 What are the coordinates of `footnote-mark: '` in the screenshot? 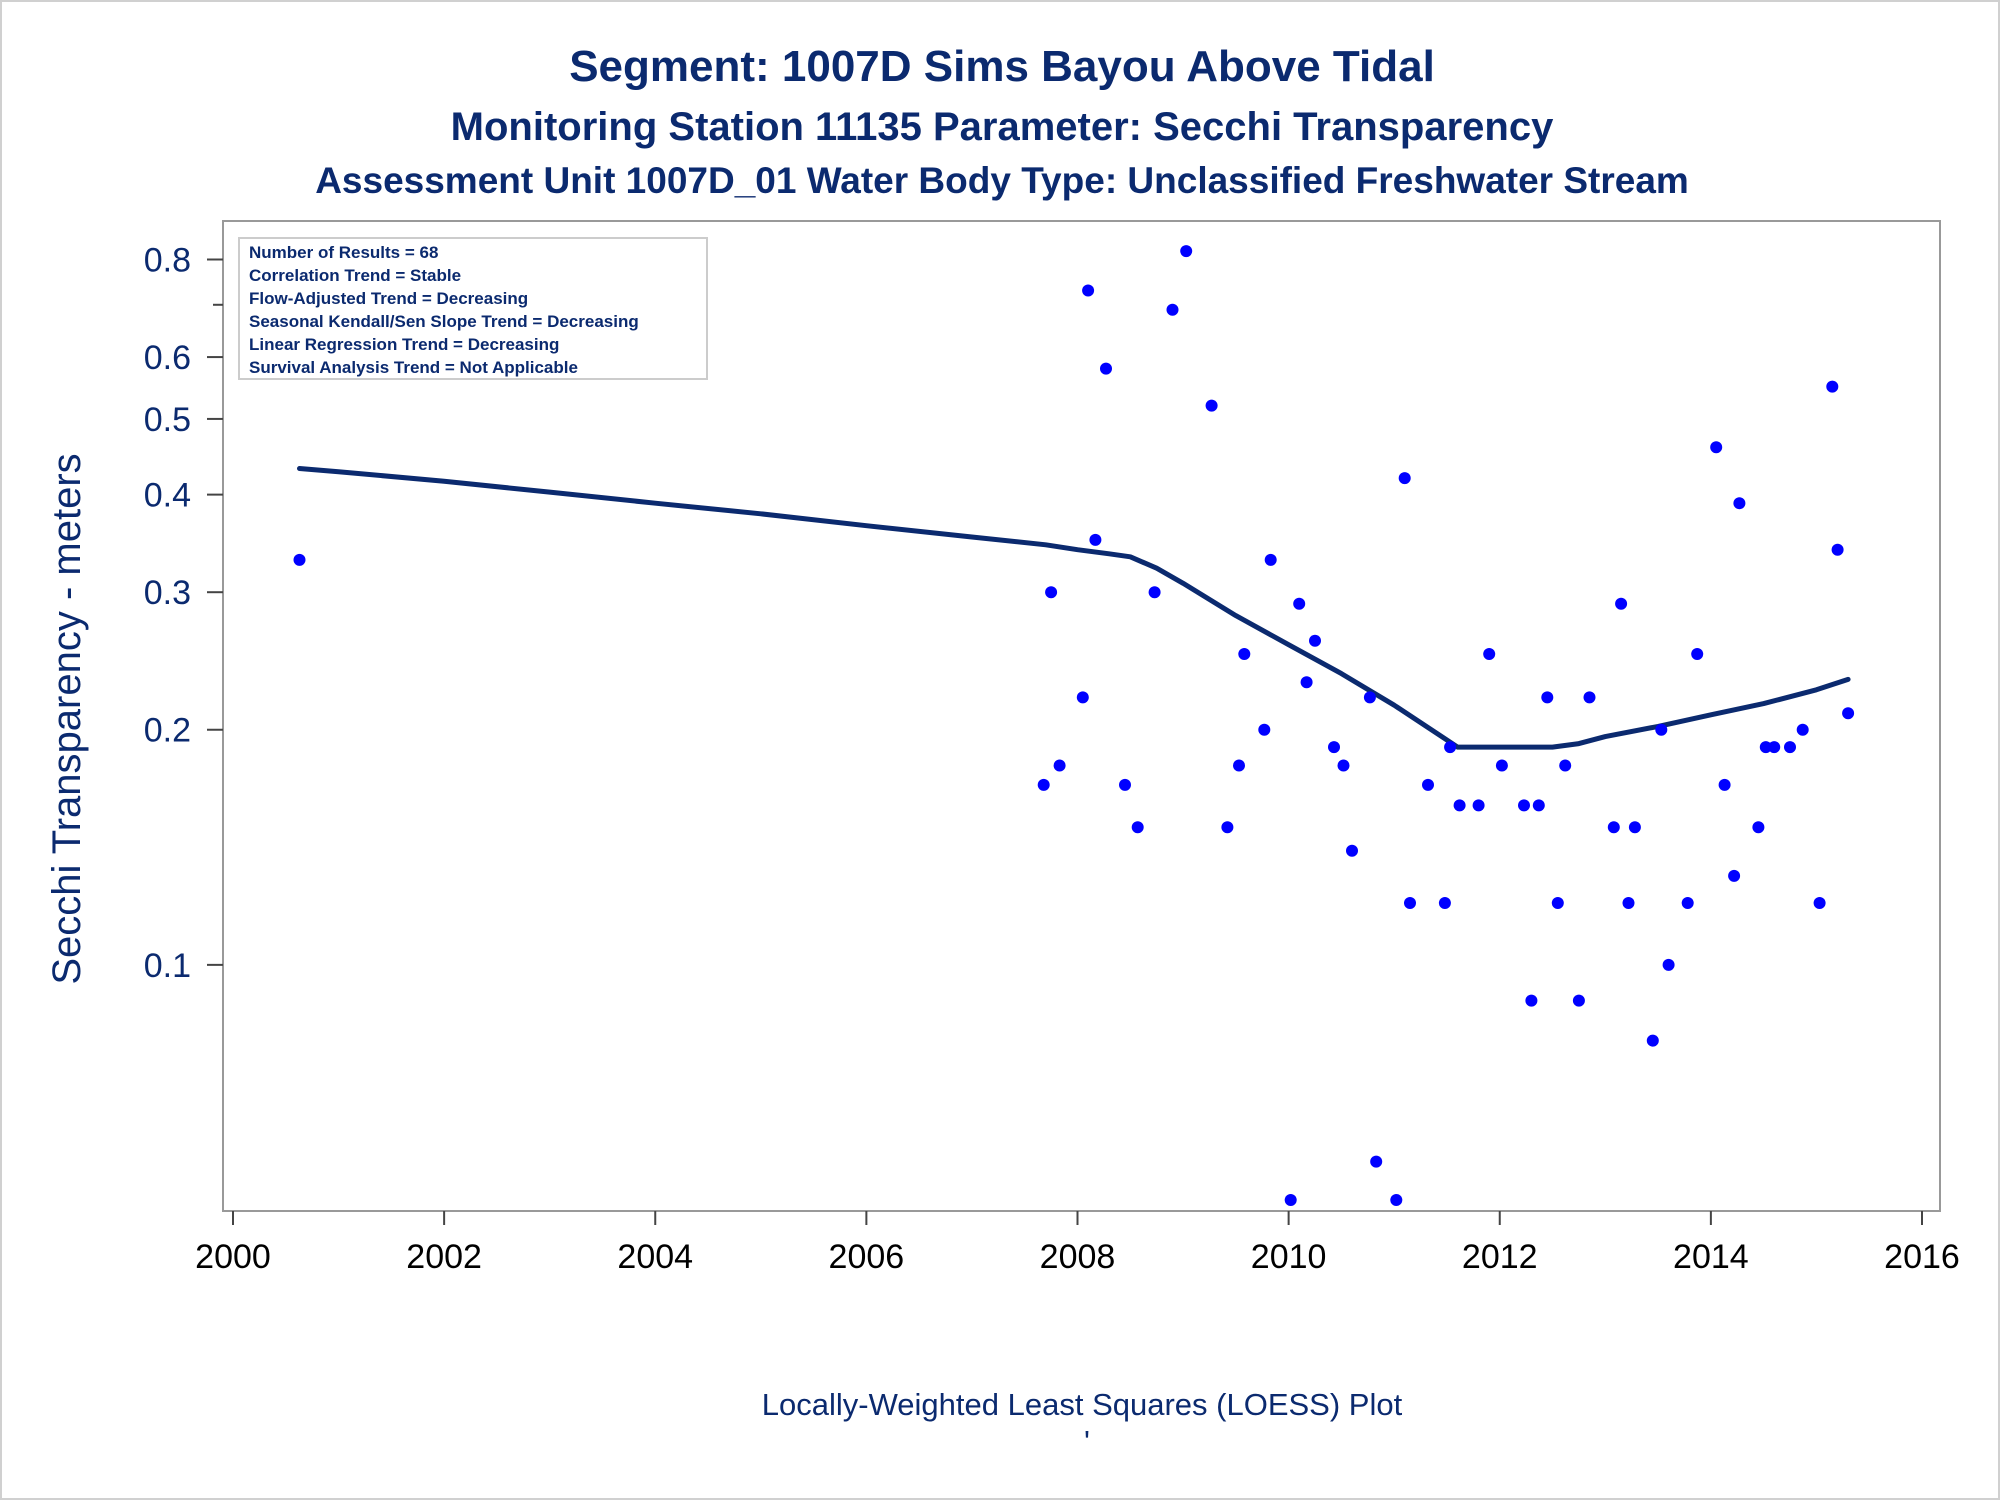 It's located at (1087, 1441).